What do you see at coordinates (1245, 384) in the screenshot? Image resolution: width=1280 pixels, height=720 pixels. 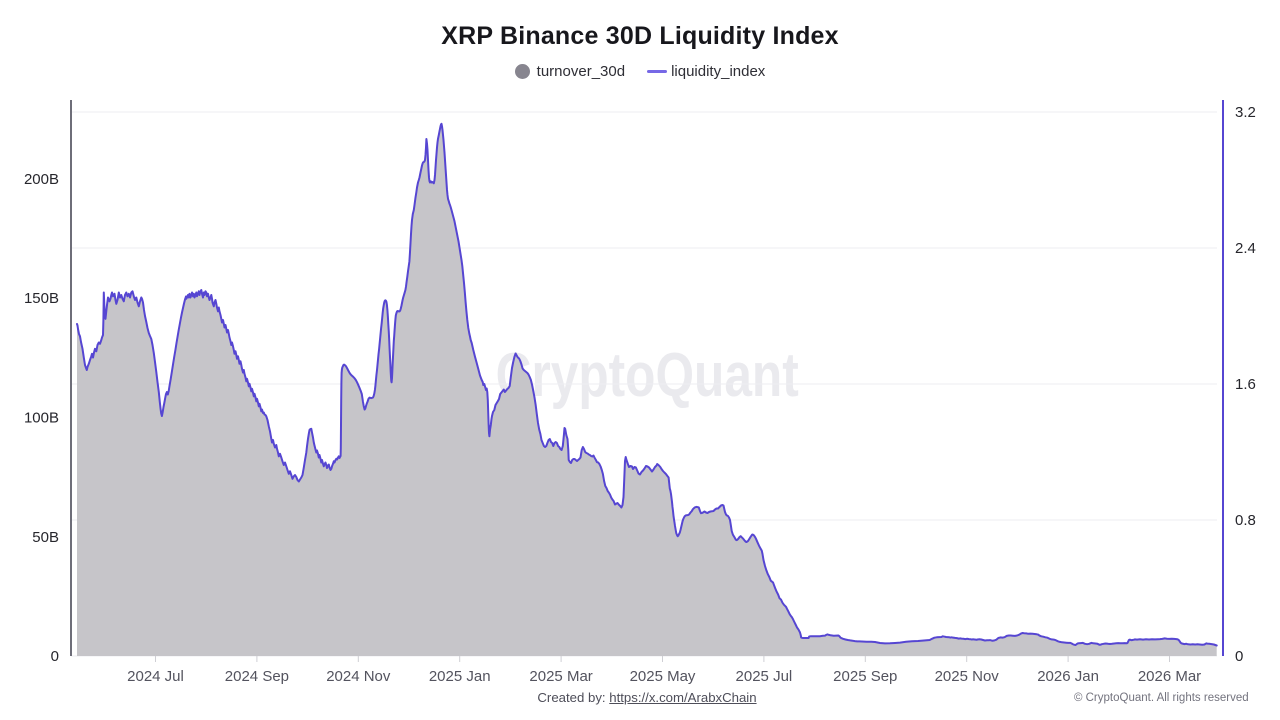 I see `svg-text: 1.6` at bounding box center [1245, 384].